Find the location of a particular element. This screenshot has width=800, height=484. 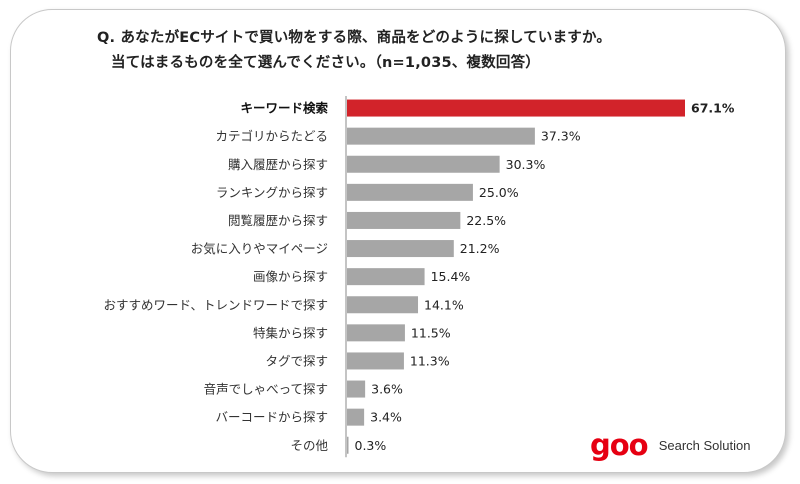

category-label-3: ランキングから探す is located at coordinates (272, 192).